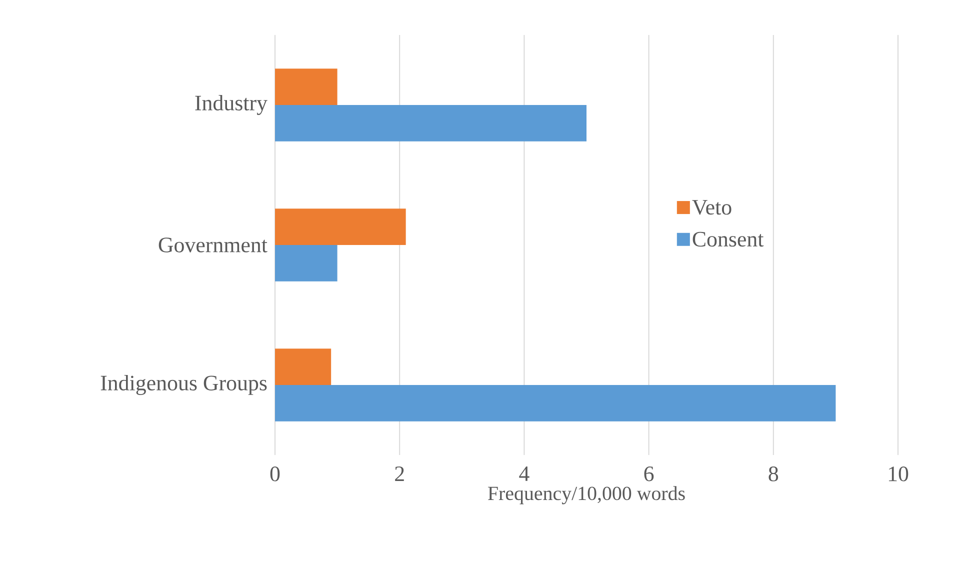 The width and height of the screenshot is (958, 577). I want to click on y-tick-label: Indigenous Groups, so click(183, 385).